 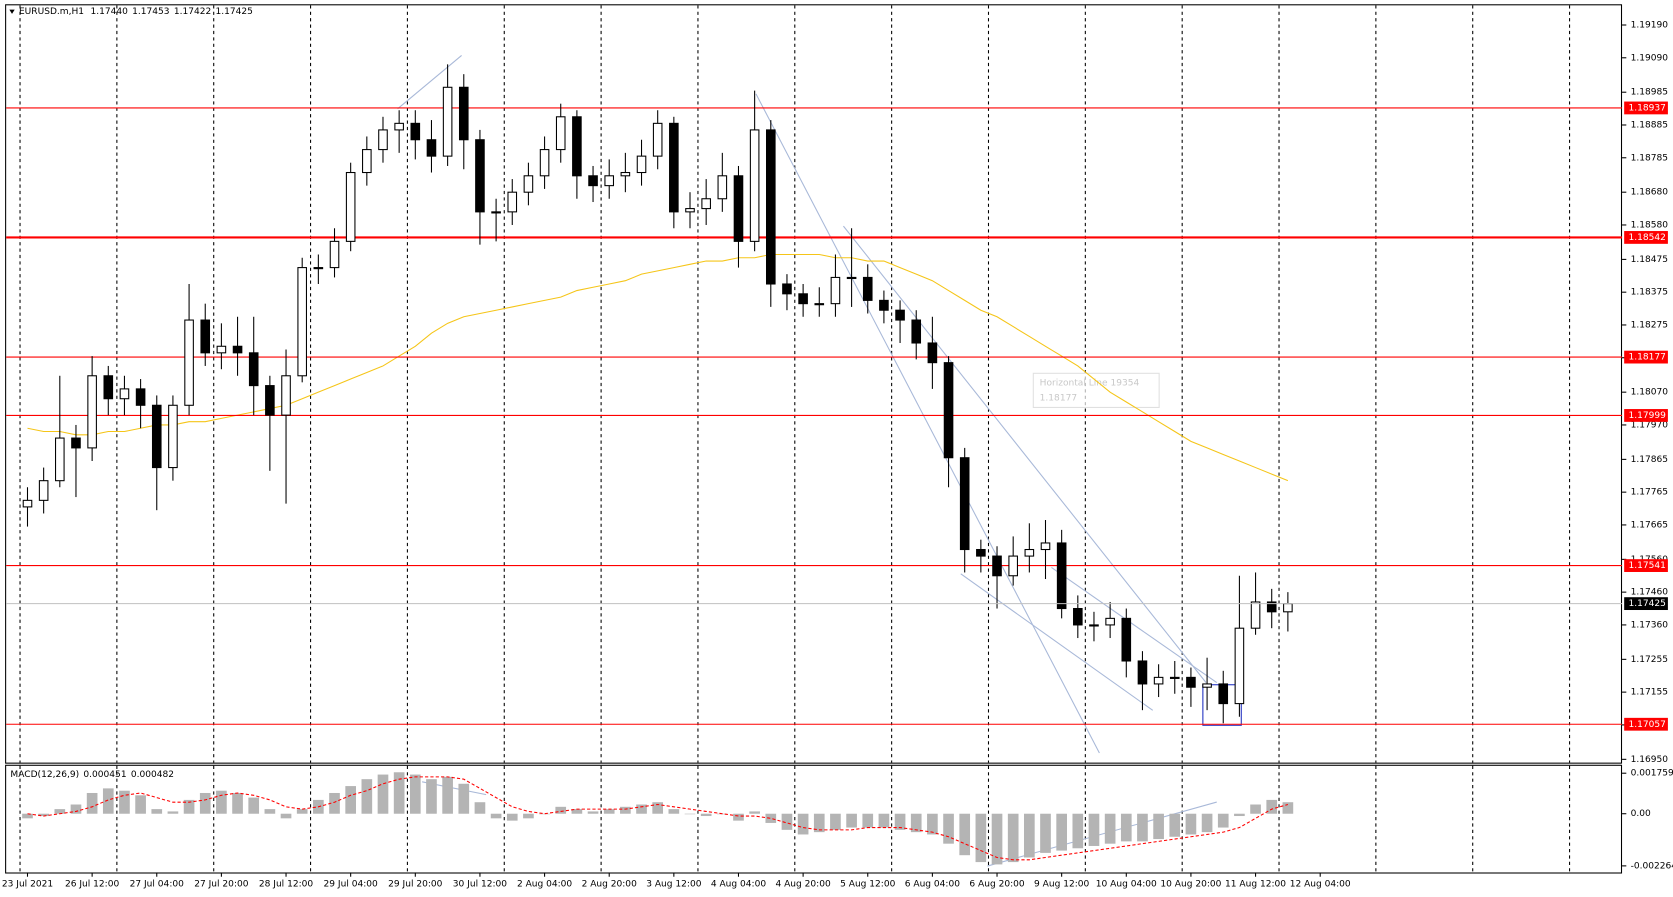 I want to click on y-tick-label: 0.00, so click(x=1641, y=814).